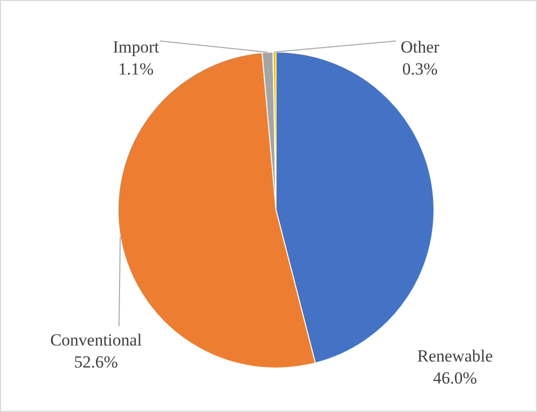 The width and height of the screenshot is (537, 412). What do you see at coordinates (420, 68) in the screenshot?
I see `data-label: 0.3%` at bounding box center [420, 68].